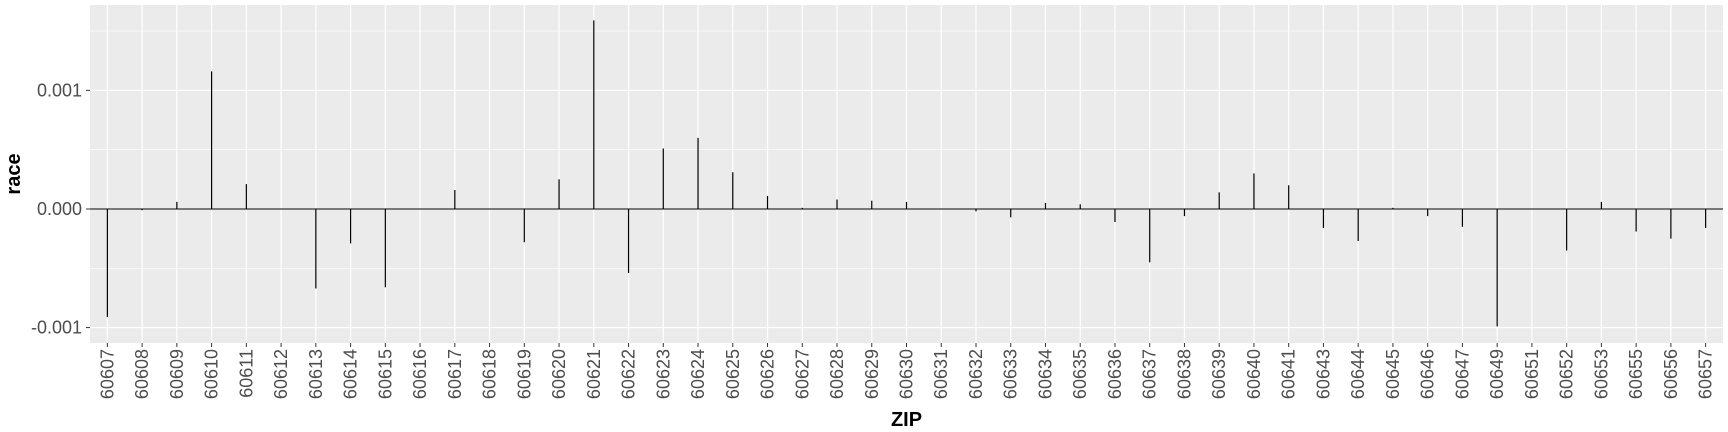 The height and width of the screenshot is (432, 1728). What do you see at coordinates (1706, 374) in the screenshot?
I see `x-tick-label: 60657` at bounding box center [1706, 374].